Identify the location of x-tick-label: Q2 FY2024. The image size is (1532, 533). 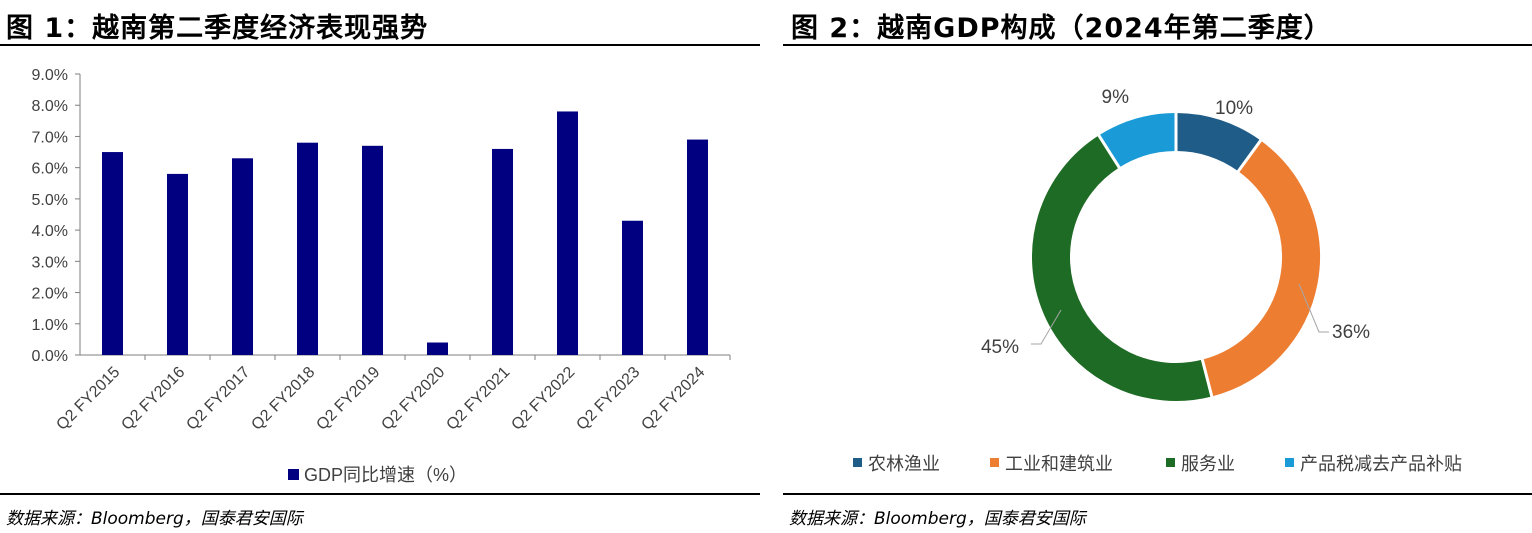
(673, 399).